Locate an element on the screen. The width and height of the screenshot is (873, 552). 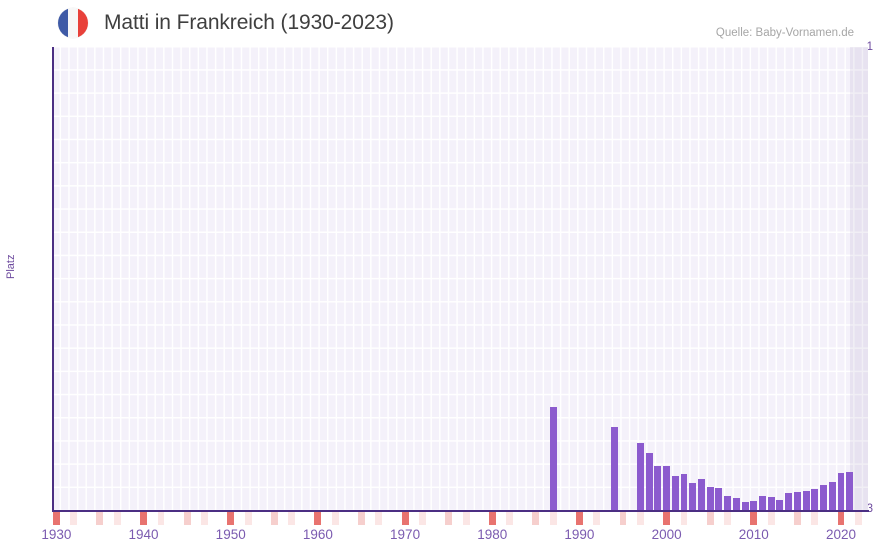
x-axis-tick-label: 1960 is located at coordinates (317, 534).